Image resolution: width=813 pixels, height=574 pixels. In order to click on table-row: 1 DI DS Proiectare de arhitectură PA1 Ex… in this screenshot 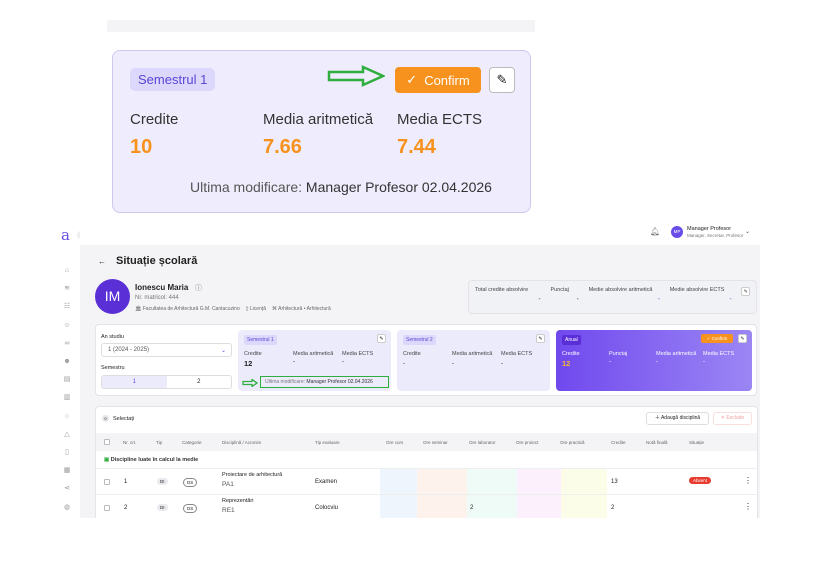, I will do `click(426, 481)`.